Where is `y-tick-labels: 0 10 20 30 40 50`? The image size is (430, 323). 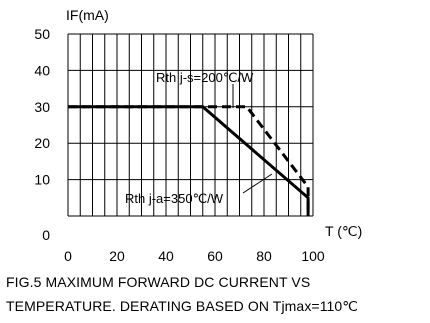 y-tick-labels: 0 10 20 30 40 50 is located at coordinates (42, 134).